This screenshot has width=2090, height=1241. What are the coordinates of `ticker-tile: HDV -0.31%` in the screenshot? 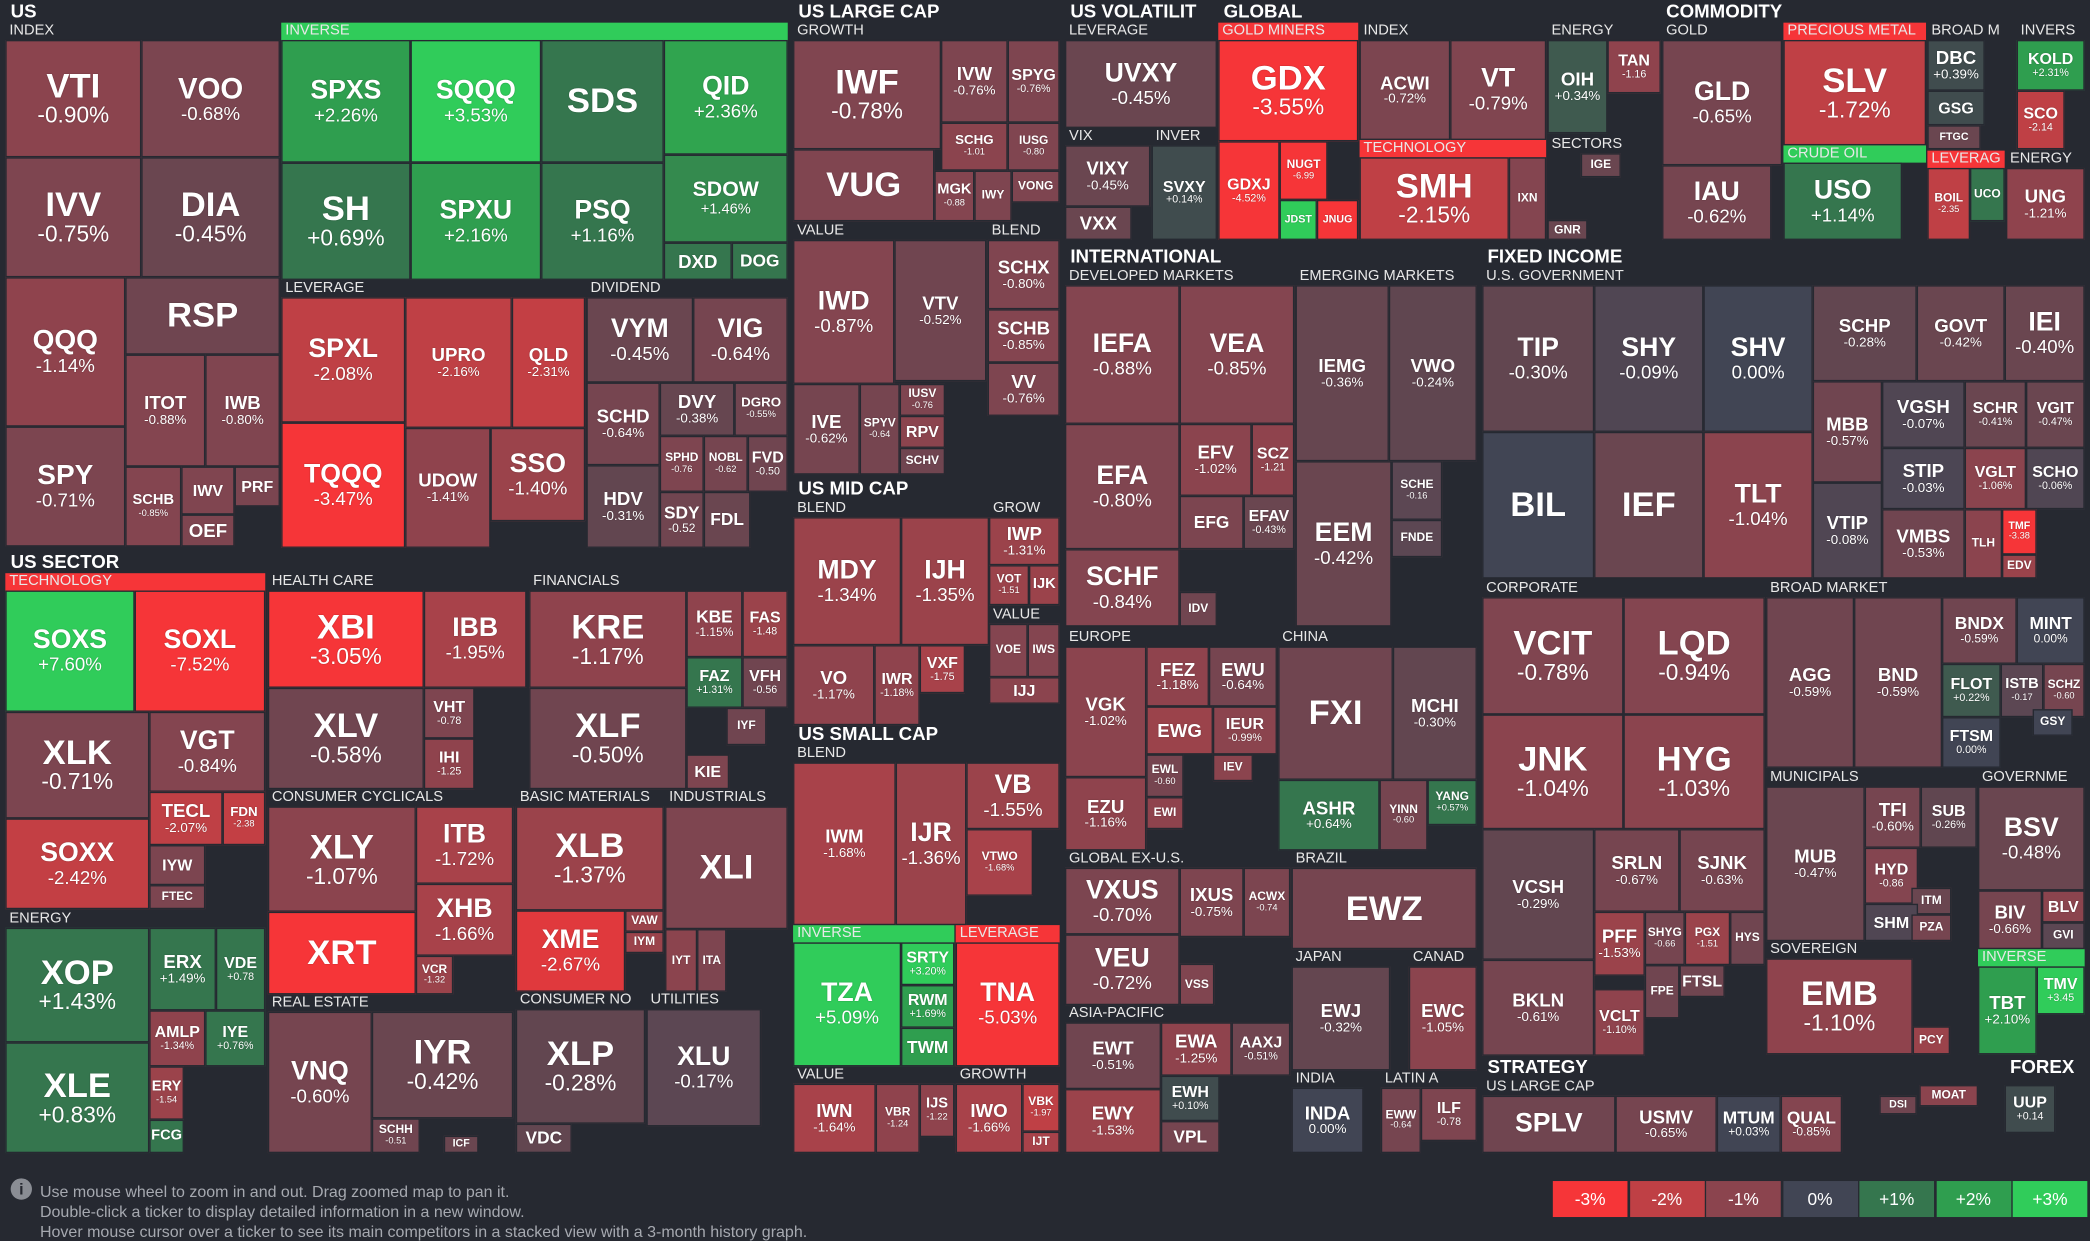 It's located at (623, 506).